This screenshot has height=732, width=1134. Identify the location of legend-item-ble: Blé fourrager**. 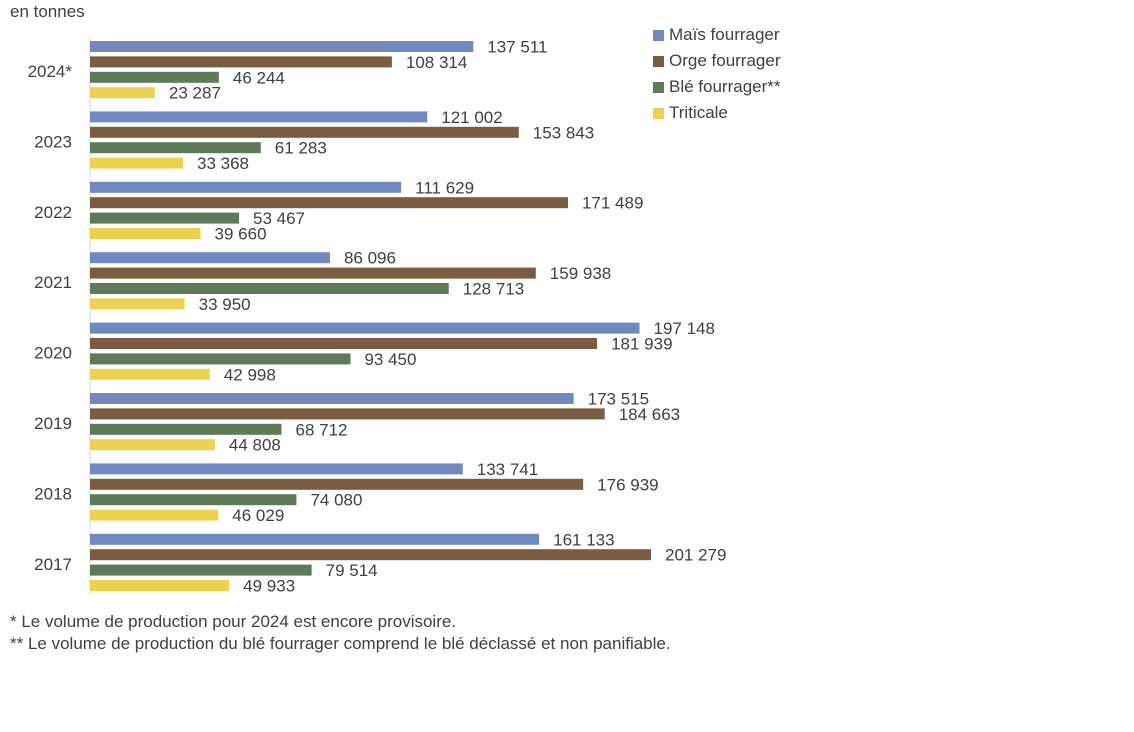
(717, 87).